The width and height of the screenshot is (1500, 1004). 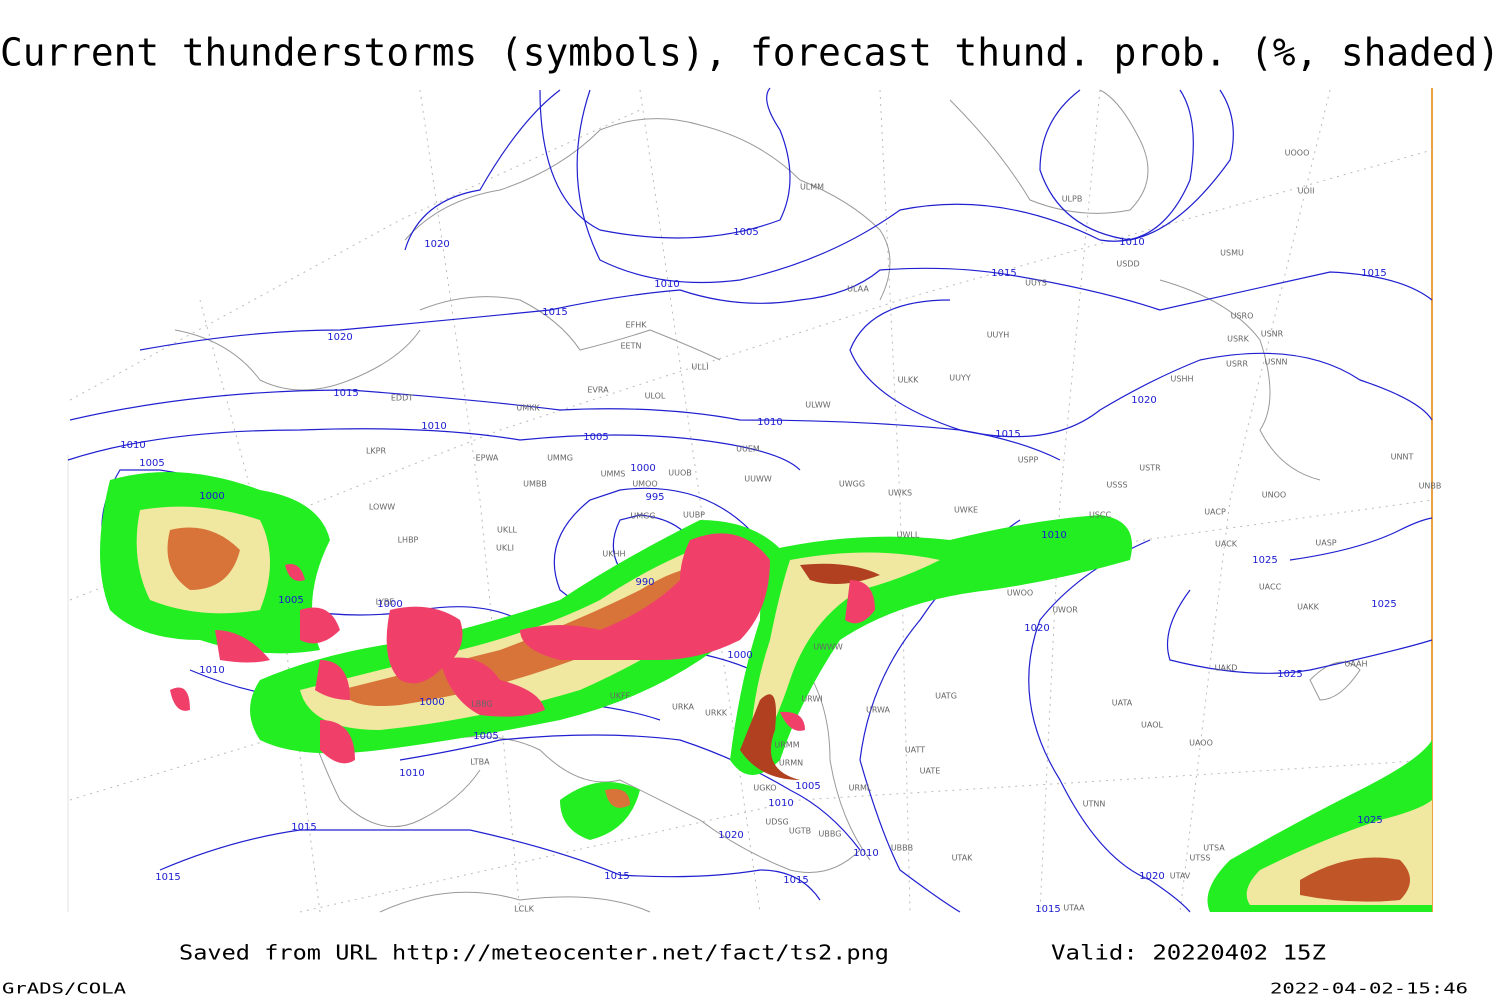 What do you see at coordinates (930, 771) in the screenshot?
I see `station-label: UATE` at bounding box center [930, 771].